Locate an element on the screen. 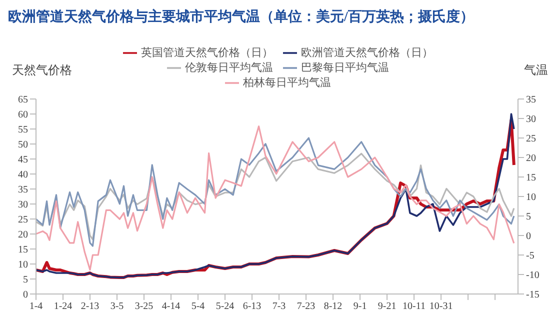  y-tick-label: 50 is located at coordinates (23, 145).